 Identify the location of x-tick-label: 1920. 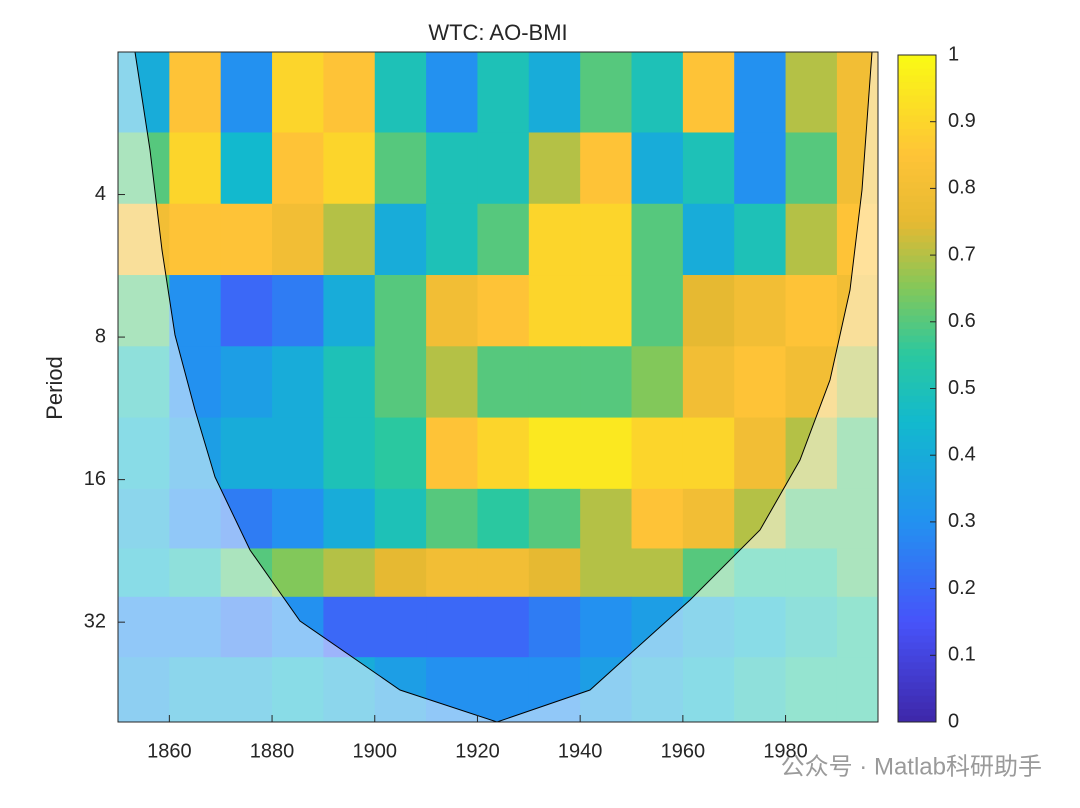
(477, 751).